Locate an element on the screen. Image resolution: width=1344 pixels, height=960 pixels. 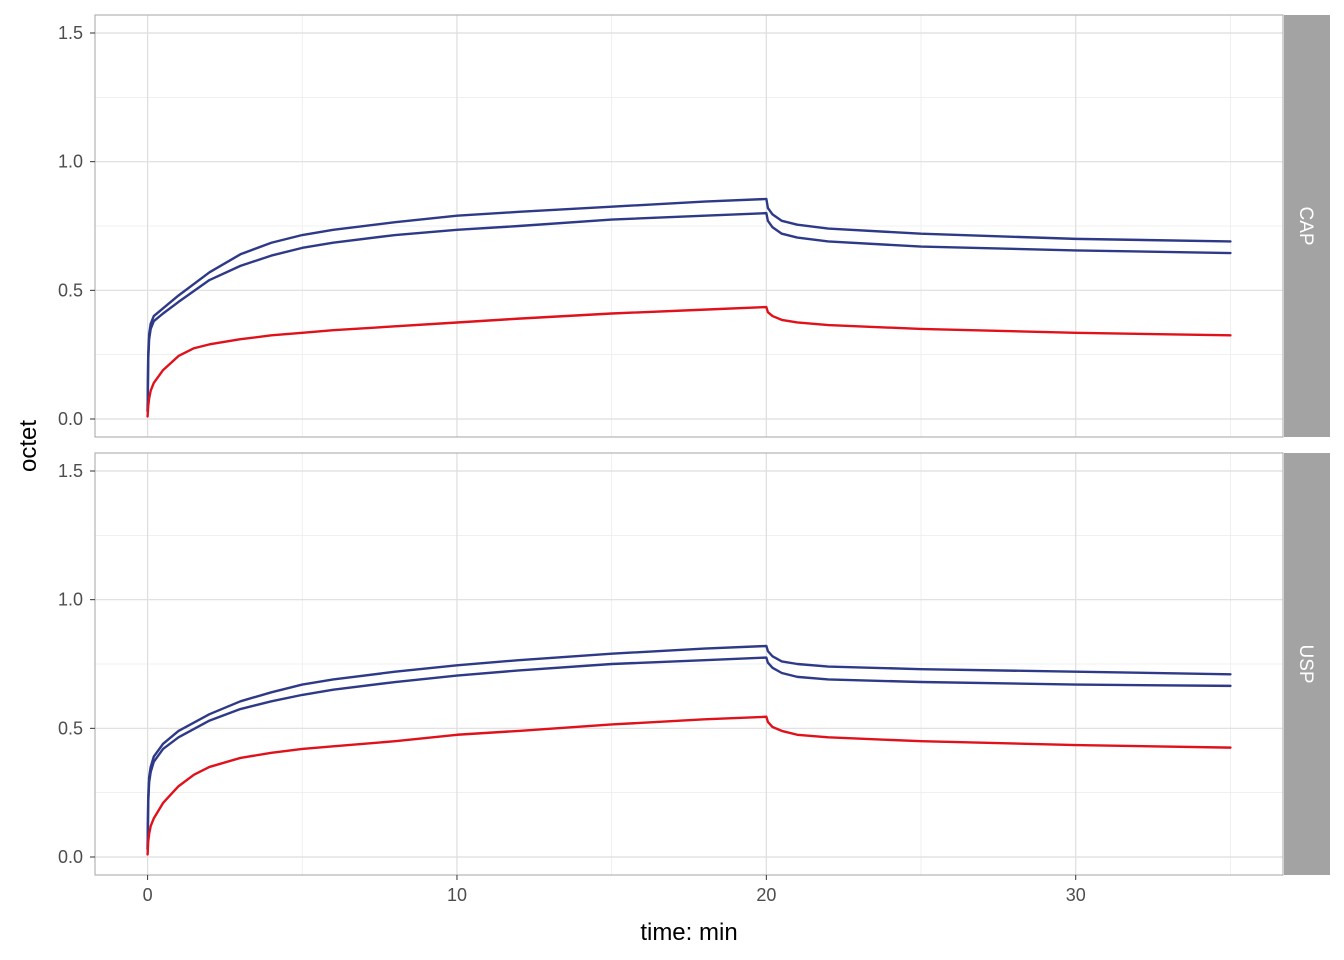
facet-strip-label: CAP is located at coordinates (1305, 225).